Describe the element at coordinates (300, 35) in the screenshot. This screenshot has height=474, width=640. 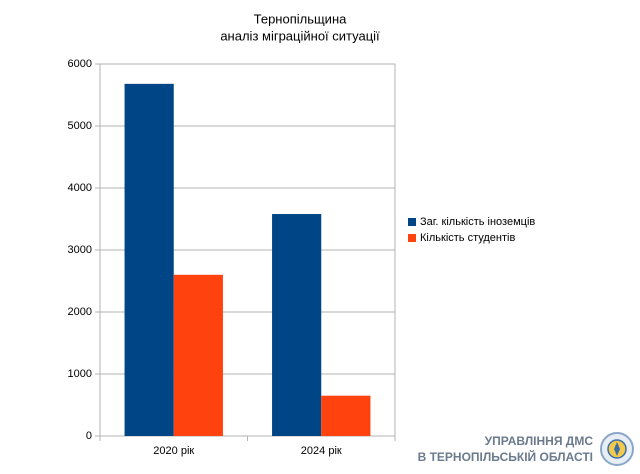
I see `chart-subtitle: аналіз міграційної ситуації` at that location.